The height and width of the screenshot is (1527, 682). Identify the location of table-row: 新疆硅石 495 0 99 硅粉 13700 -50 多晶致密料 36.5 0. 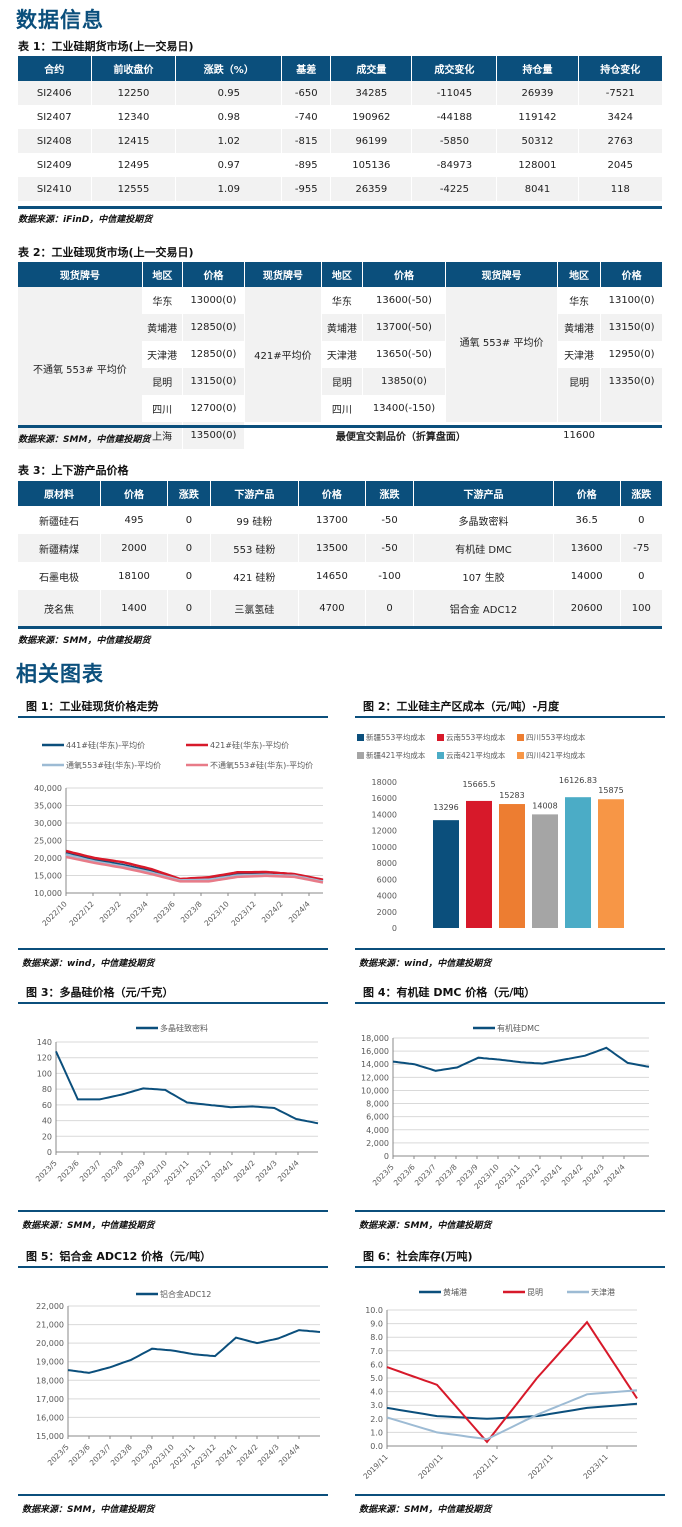
(340, 520).